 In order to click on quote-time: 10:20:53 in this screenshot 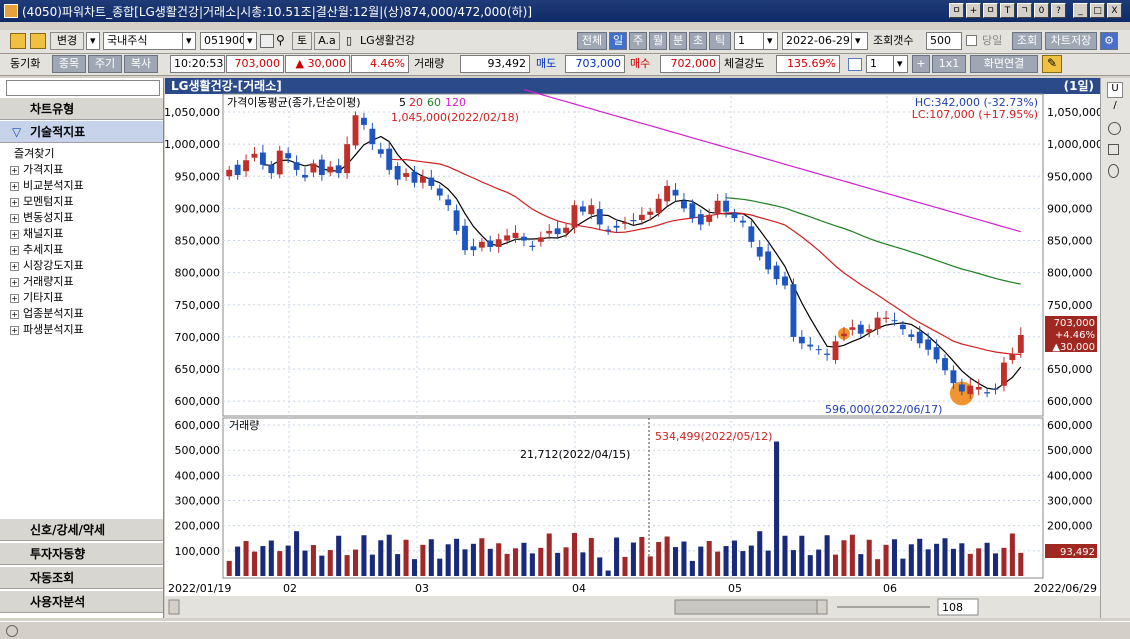, I will do `click(197, 64)`.